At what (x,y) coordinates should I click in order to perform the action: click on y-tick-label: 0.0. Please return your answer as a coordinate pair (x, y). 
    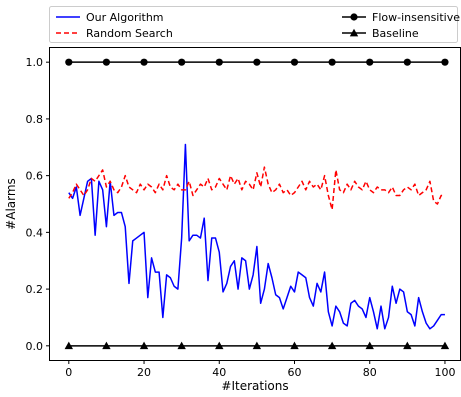
    Looking at the image, I should click on (35, 346).